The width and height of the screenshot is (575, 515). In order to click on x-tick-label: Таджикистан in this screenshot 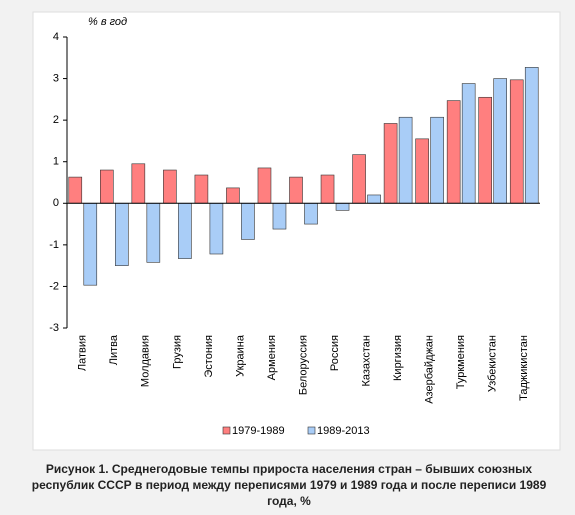, I will do `click(524, 368)`.